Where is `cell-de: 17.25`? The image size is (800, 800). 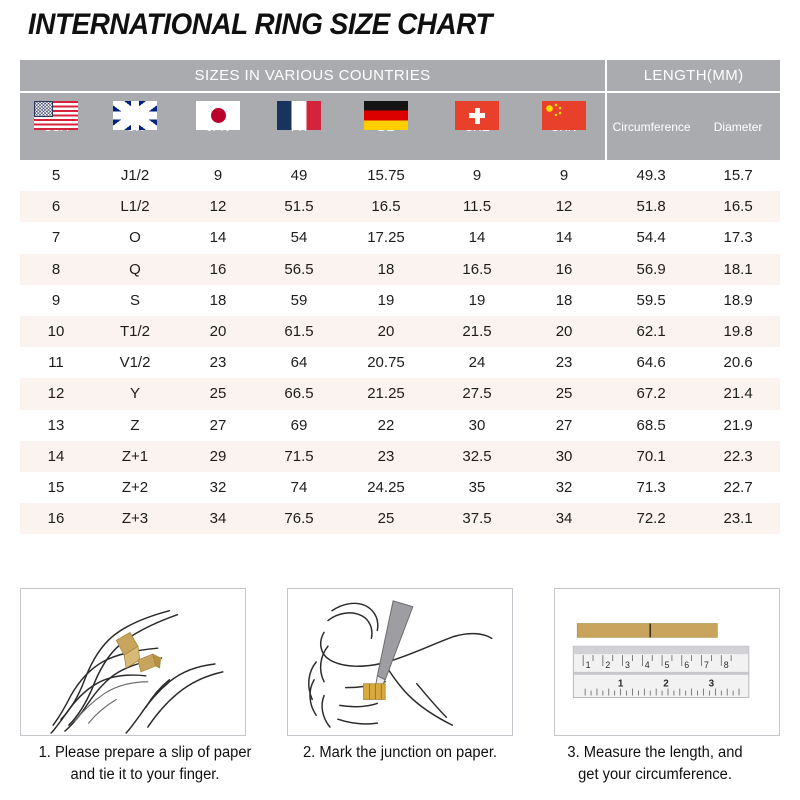
cell-de: 17.25 is located at coordinates (386, 238).